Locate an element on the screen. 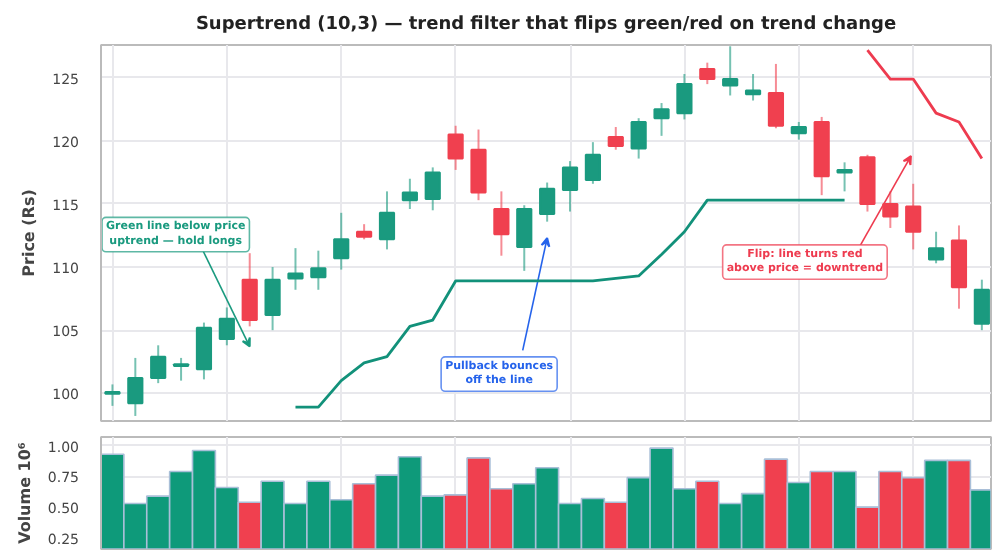  chart-title: Supertrend (10,3) — trend filter that flips green/red on trend change is located at coordinates (546, 25).